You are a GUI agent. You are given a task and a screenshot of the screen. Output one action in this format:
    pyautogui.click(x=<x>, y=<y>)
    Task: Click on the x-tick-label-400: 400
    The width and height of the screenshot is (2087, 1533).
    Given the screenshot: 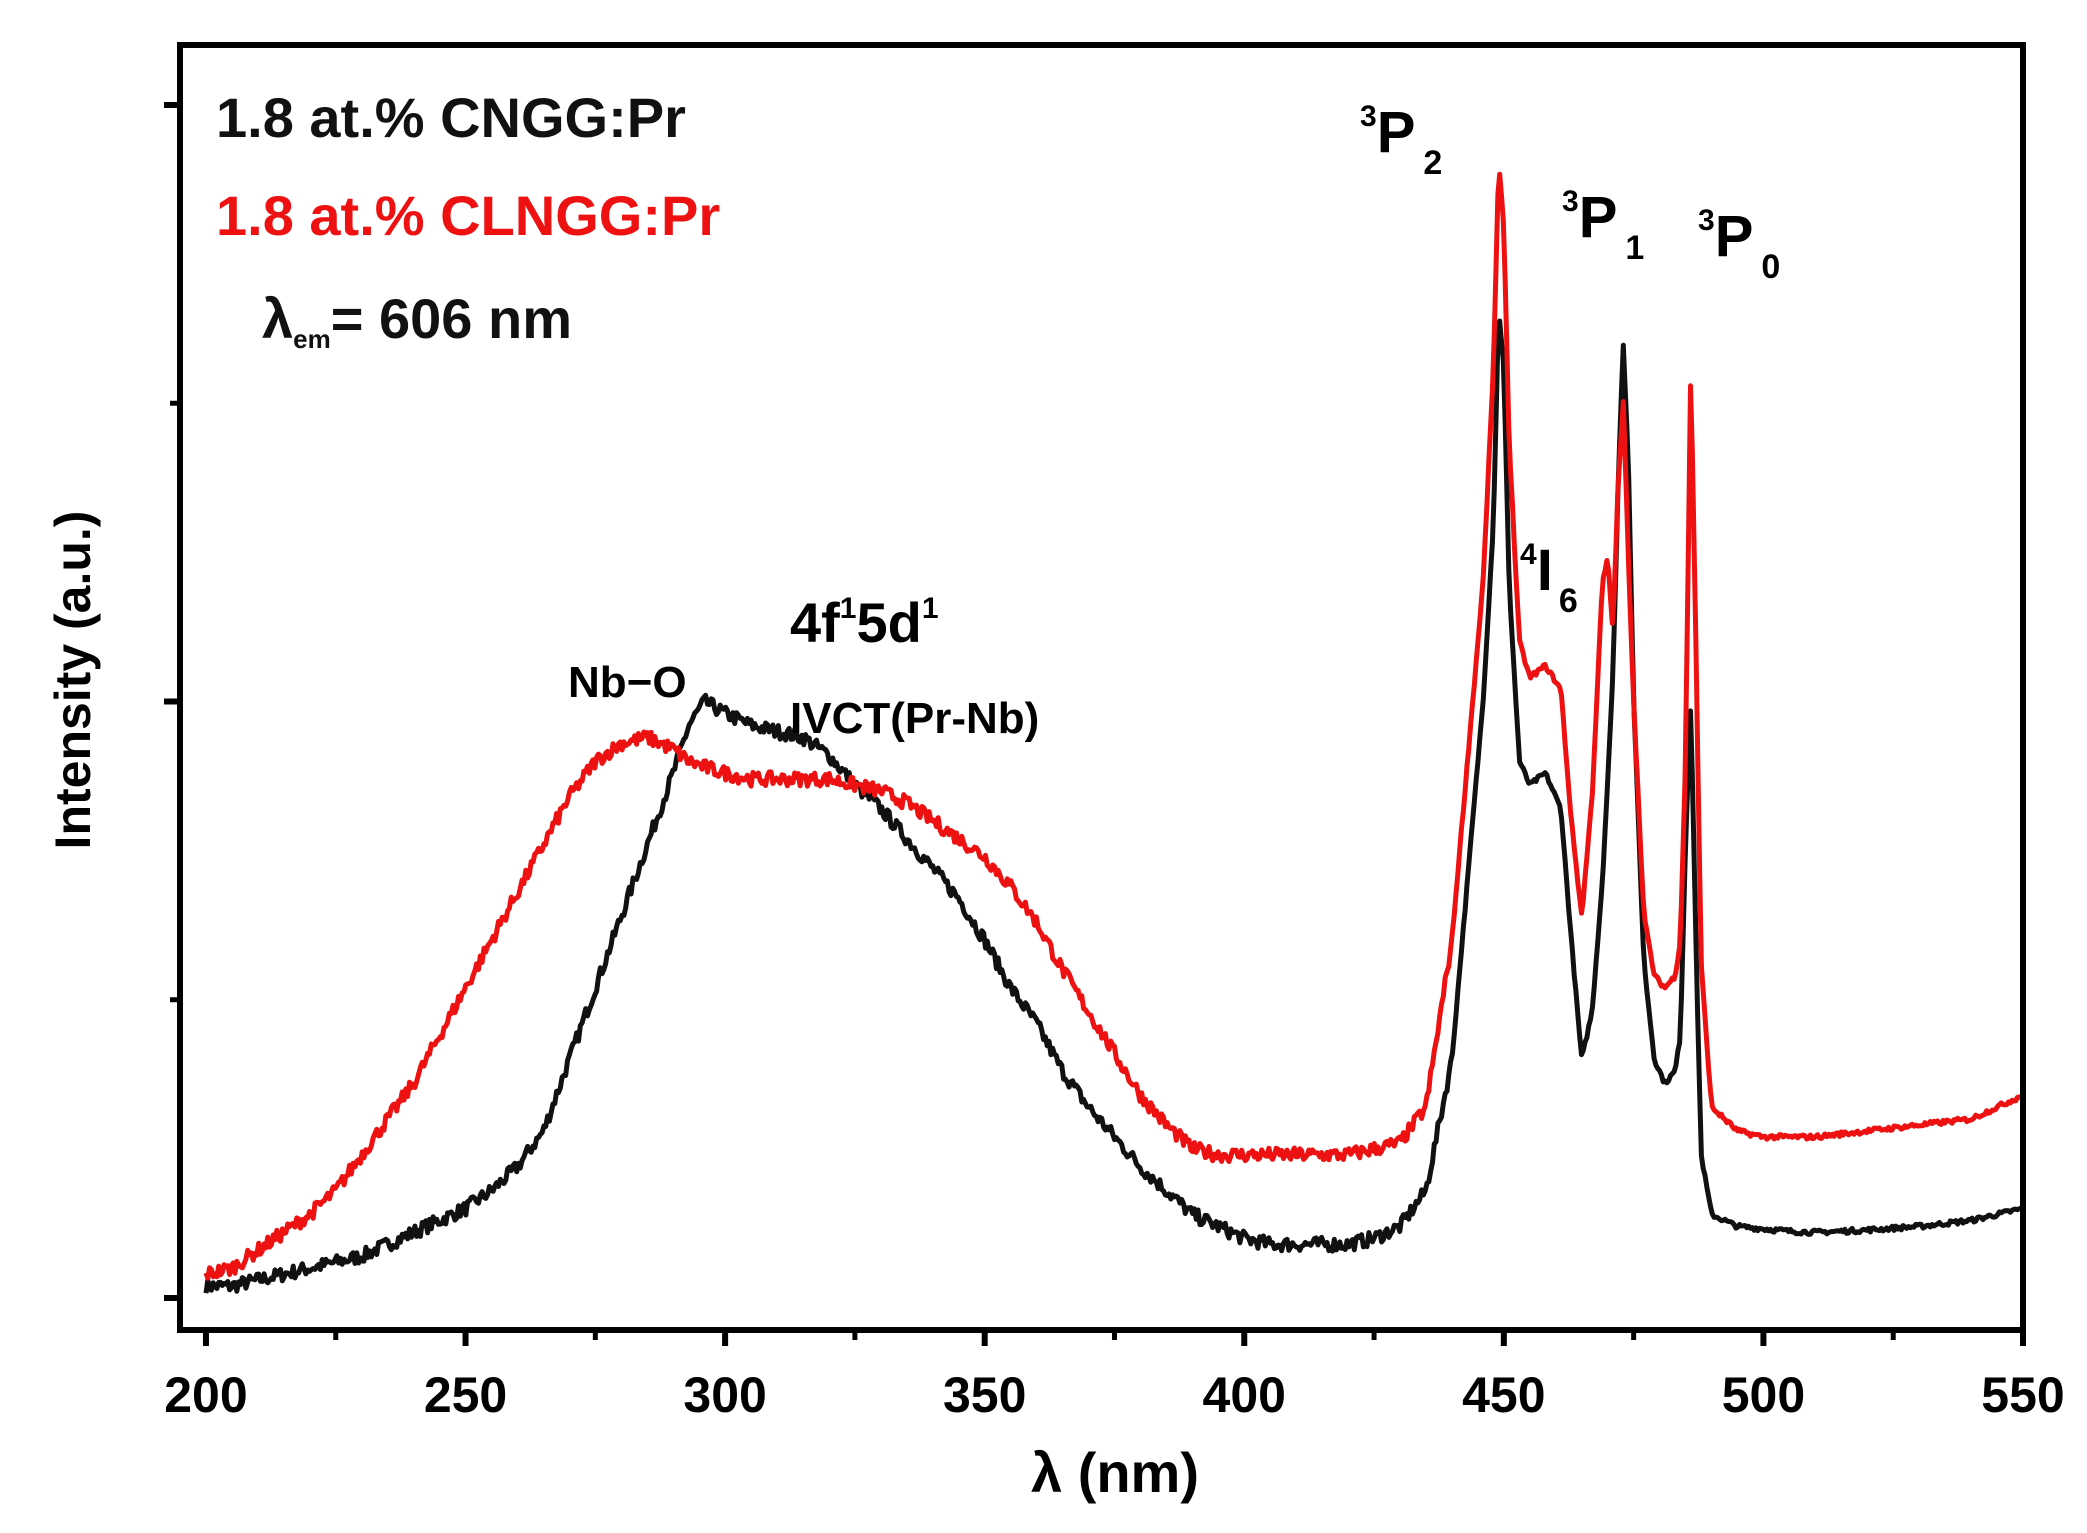 What is the action you would take?
    pyautogui.click(x=1244, y=1395)
    